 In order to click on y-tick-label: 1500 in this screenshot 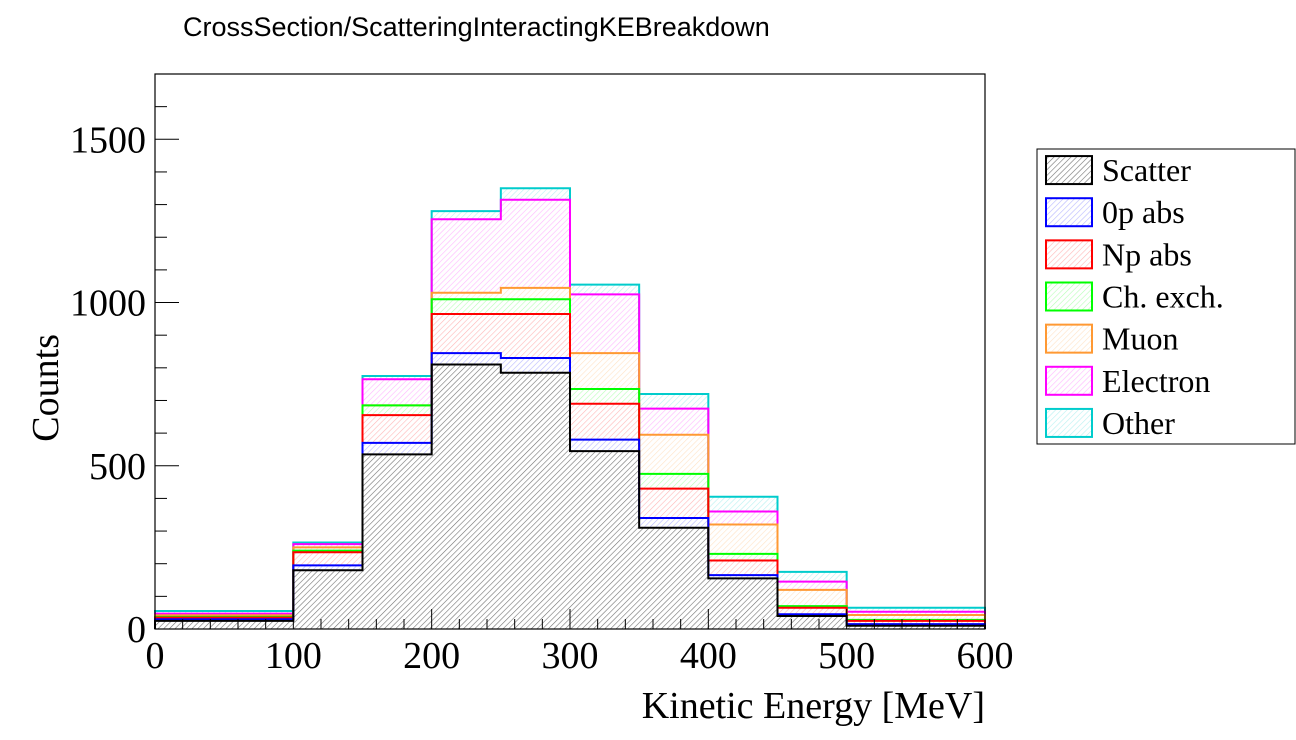, I will do `click(108, 140)`.